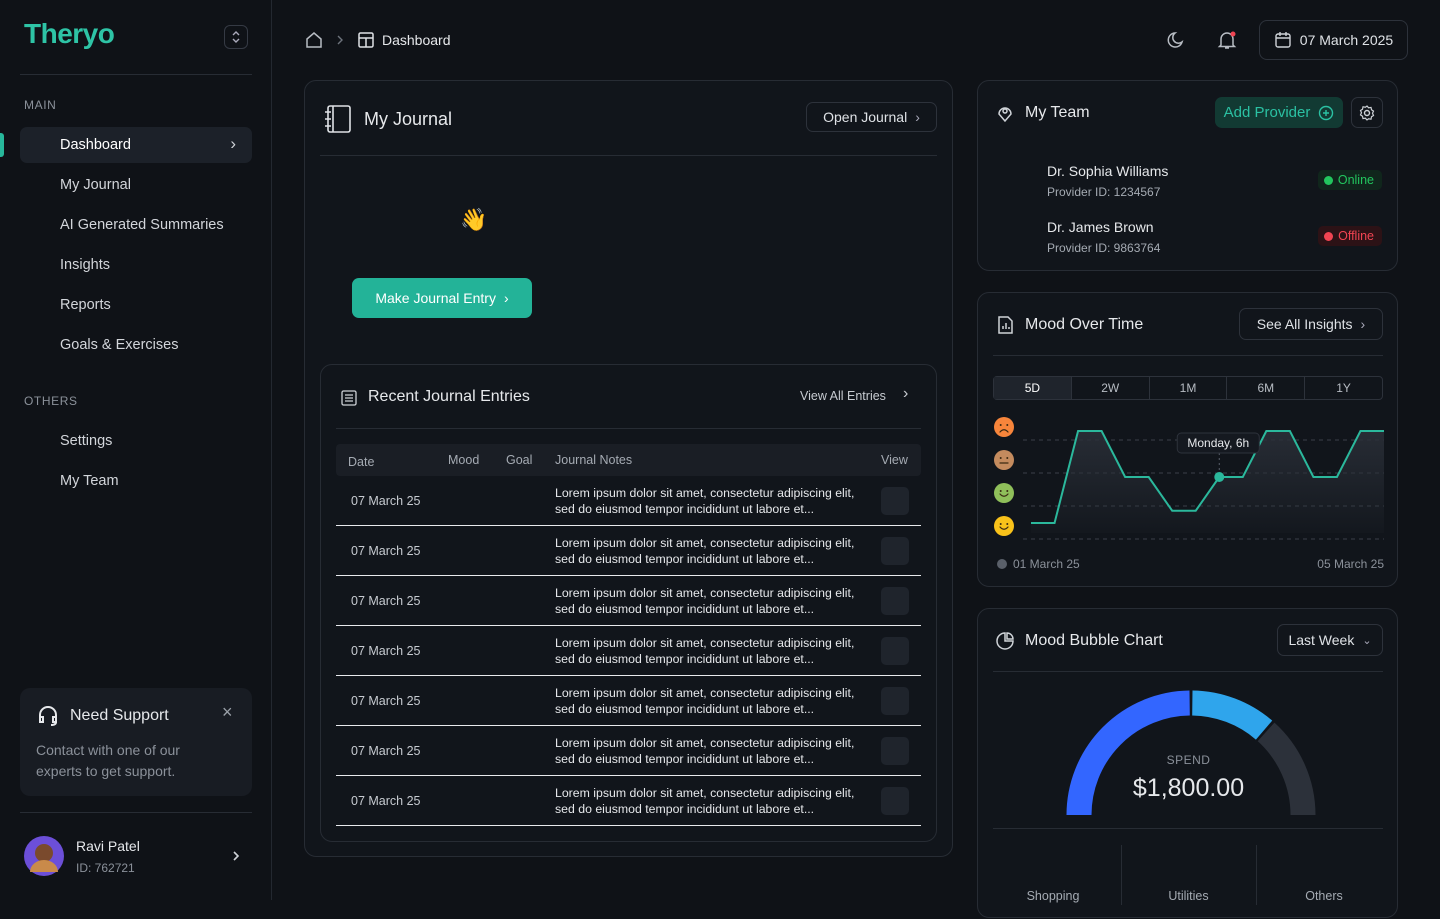 This screenshot has height=919, width=1440. Describe the element at coordinates (136, 265) in the screenshot. I see `nav-item: Insights` at that location.